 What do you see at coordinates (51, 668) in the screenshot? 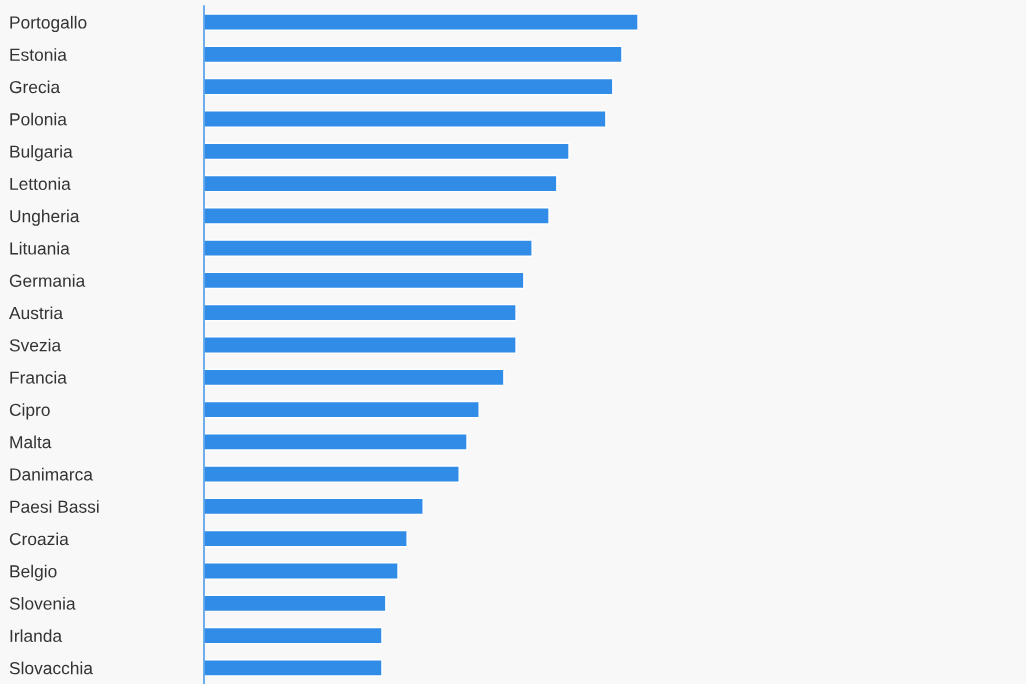
I see `y-tick-label: Slovacchia` at bounding box center [51, 668].